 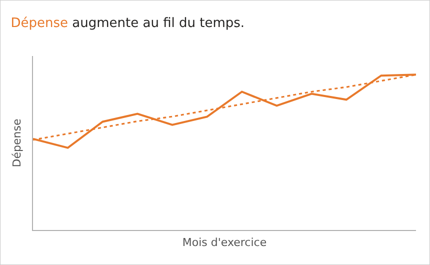 What do you see at coordinates (127, 24) in the screenshot?
I see `chart-title: Dépense augmente au fil du temps.` at bounding box center [127, 24].